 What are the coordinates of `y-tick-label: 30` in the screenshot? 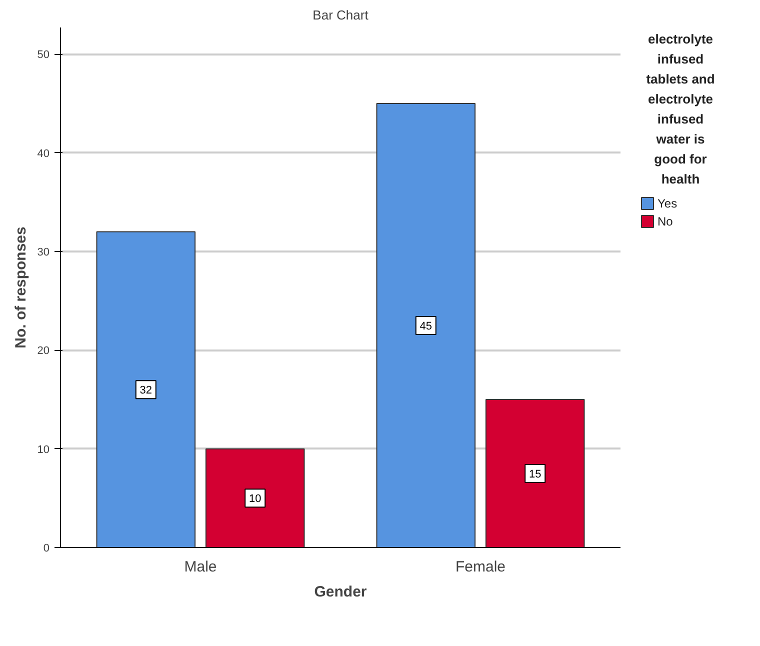 It's located at (43, 252).